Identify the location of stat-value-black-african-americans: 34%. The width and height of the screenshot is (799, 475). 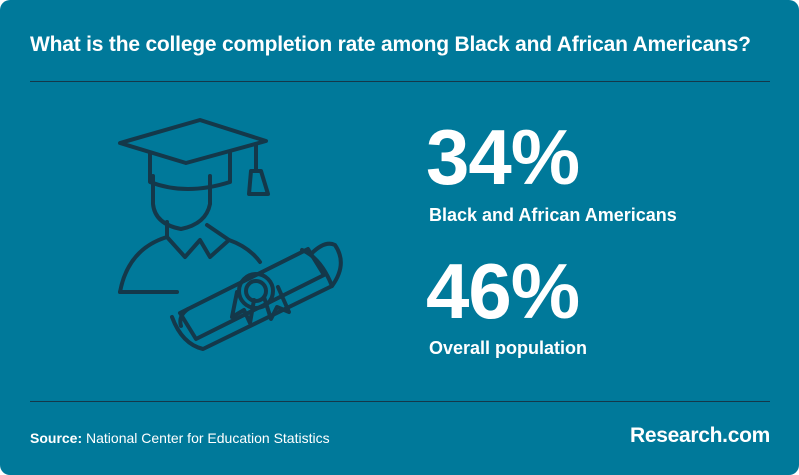
(503, 157).